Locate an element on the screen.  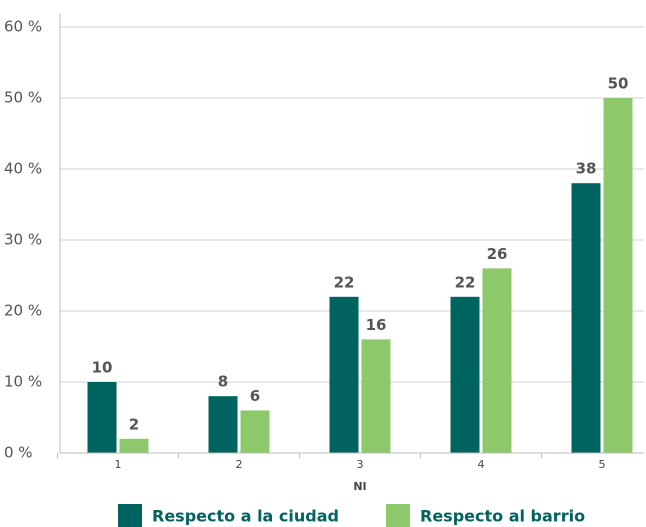
value-label: 16 is located at coordinates (376, 325).